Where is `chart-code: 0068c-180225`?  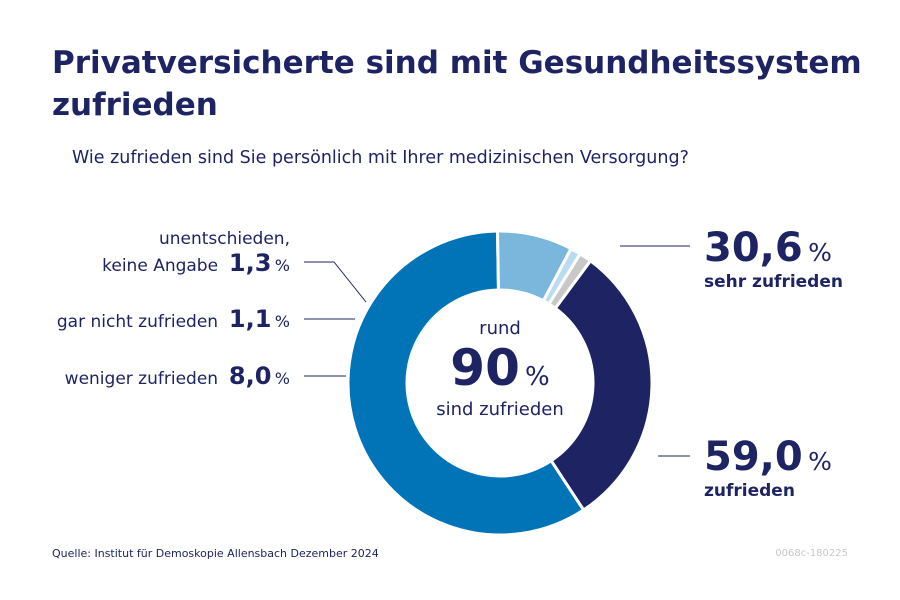
chart-code: 0068c-180225 is located at coordinates (811, 553).